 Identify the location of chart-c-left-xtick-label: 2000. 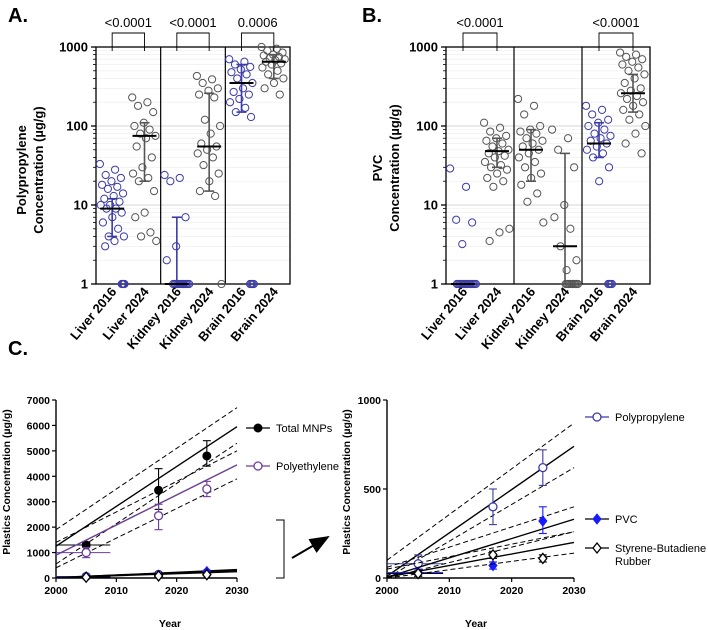
(56, 591).